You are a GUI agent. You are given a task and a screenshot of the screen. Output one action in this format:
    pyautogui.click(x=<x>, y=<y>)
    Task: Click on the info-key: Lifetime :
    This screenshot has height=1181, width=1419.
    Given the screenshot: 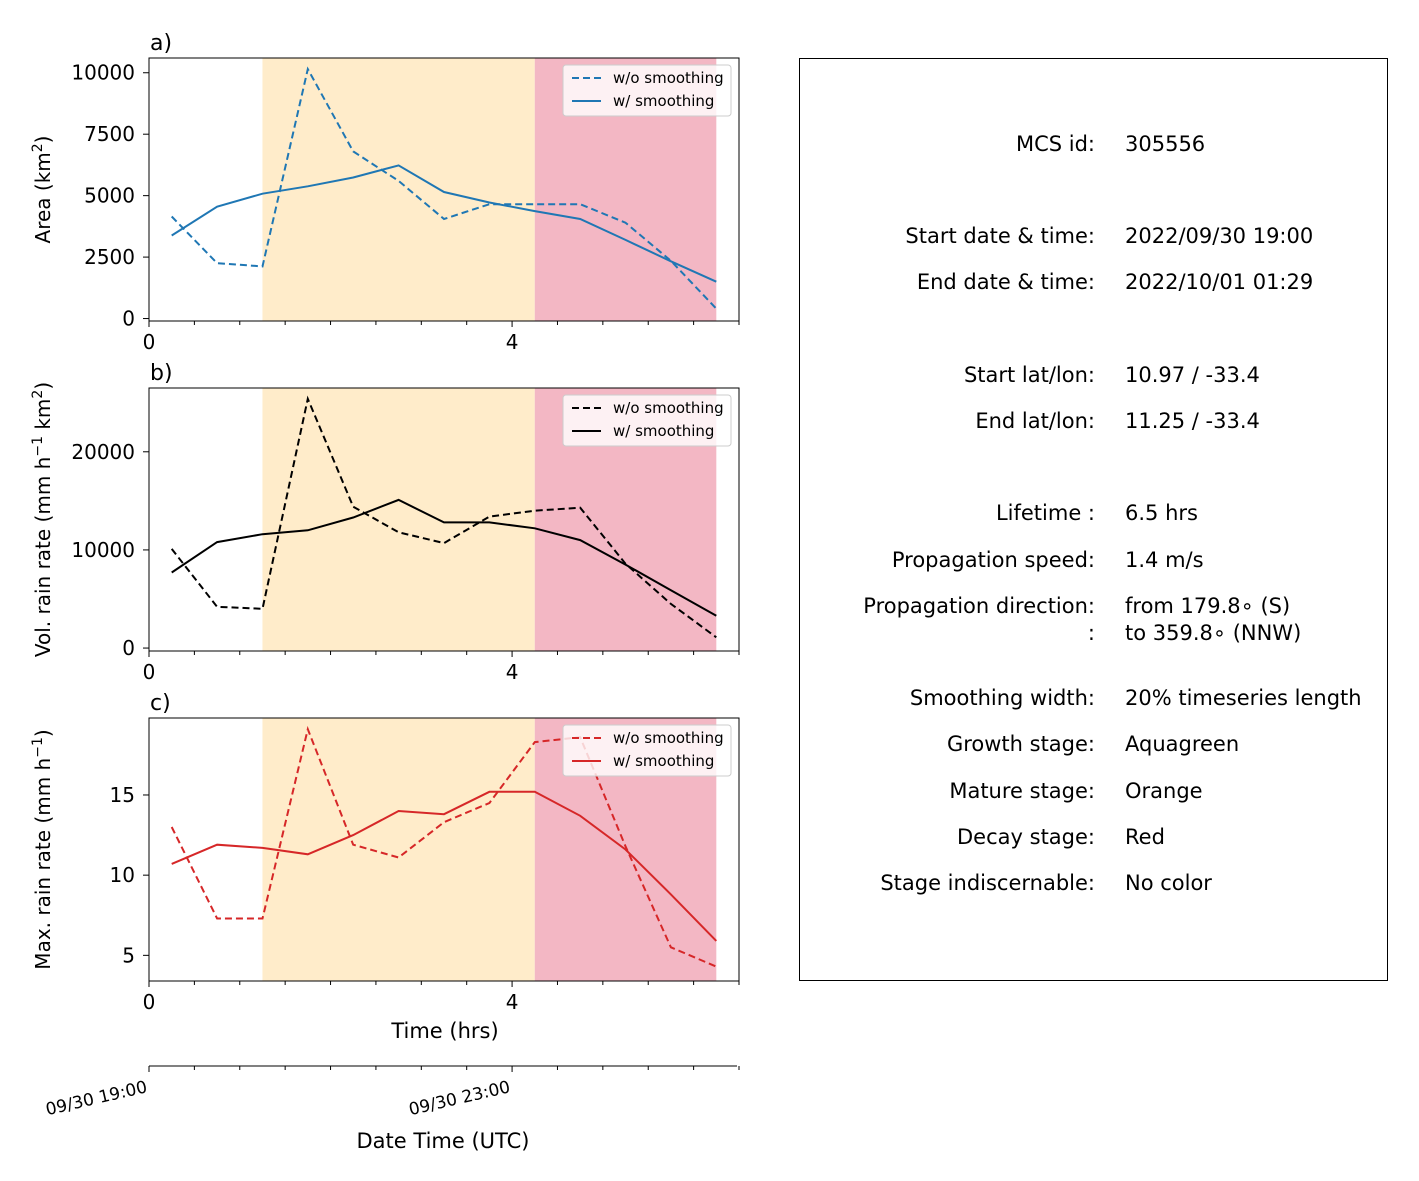 What is the action you would take?
    pyautogui.click(x=1045, y=513)
    